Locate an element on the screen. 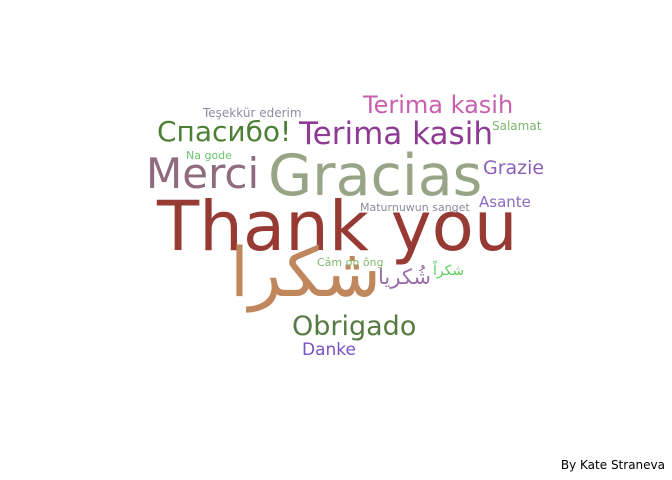 This screenshot has width=672, height=480. word-cam-on-ong: Cảm ơn ông is located at coordinates (350, 262).